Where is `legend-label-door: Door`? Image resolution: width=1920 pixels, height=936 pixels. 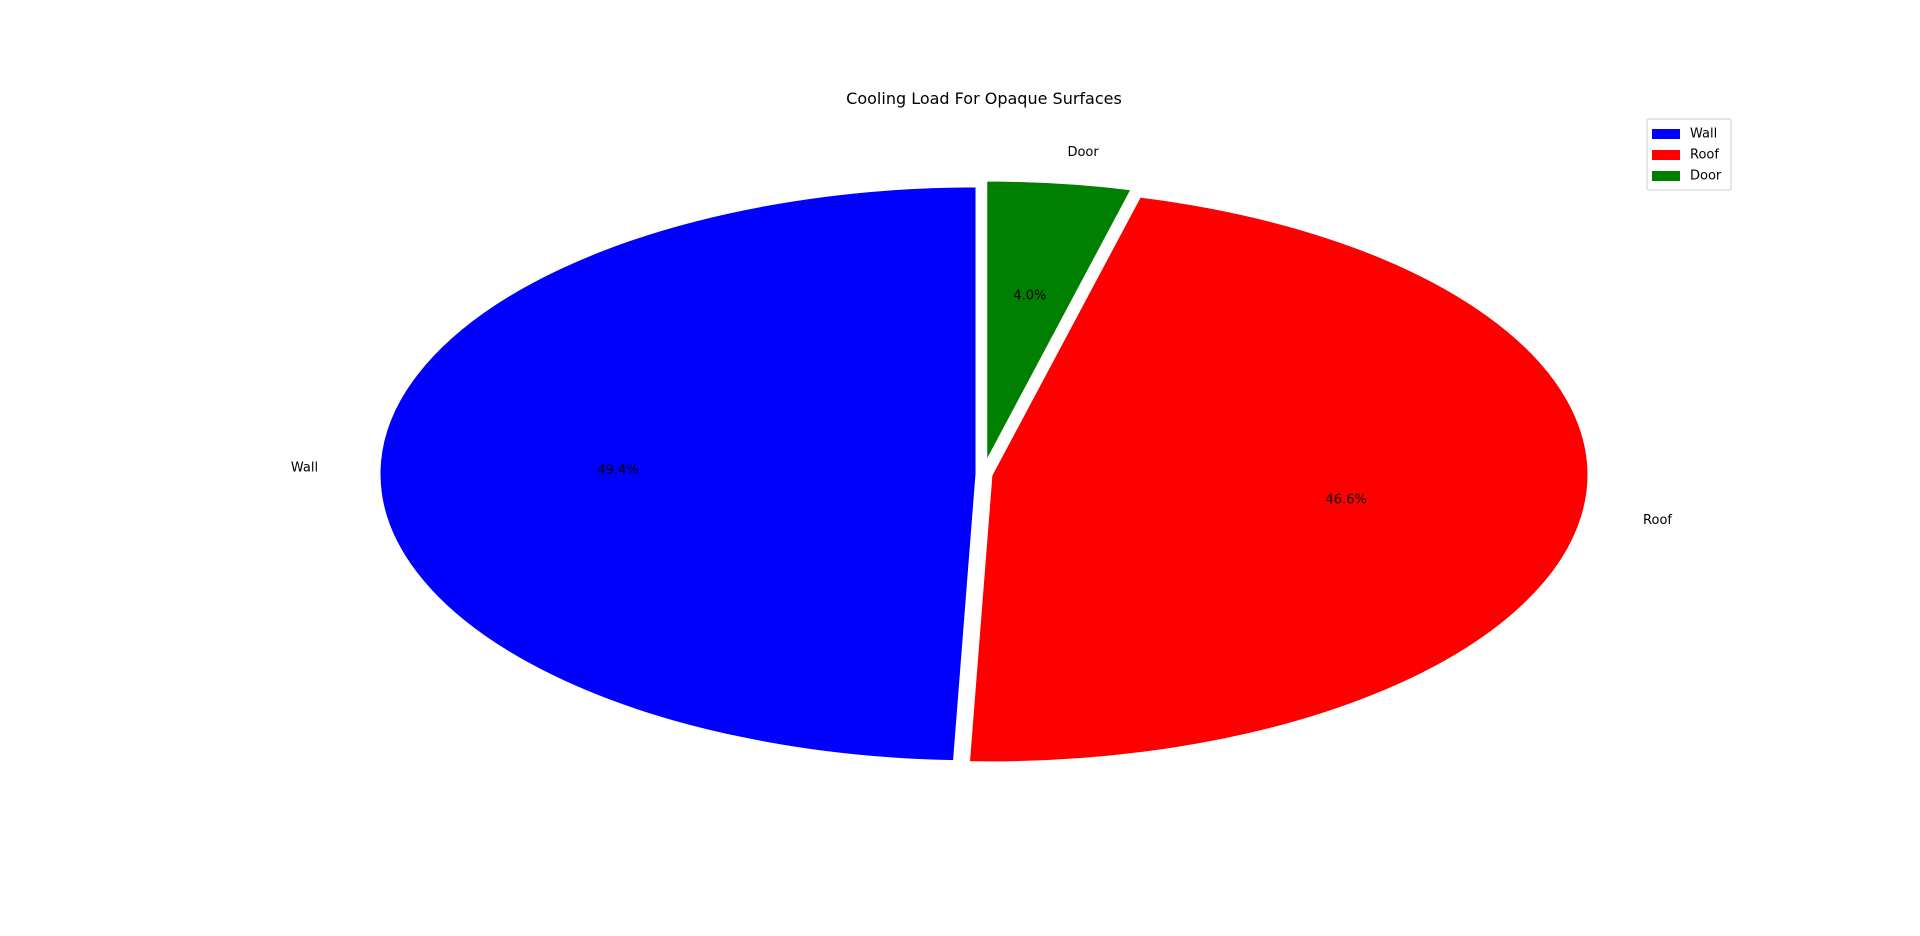
legend-label-door: Door is located at coordinates (1706, 176).